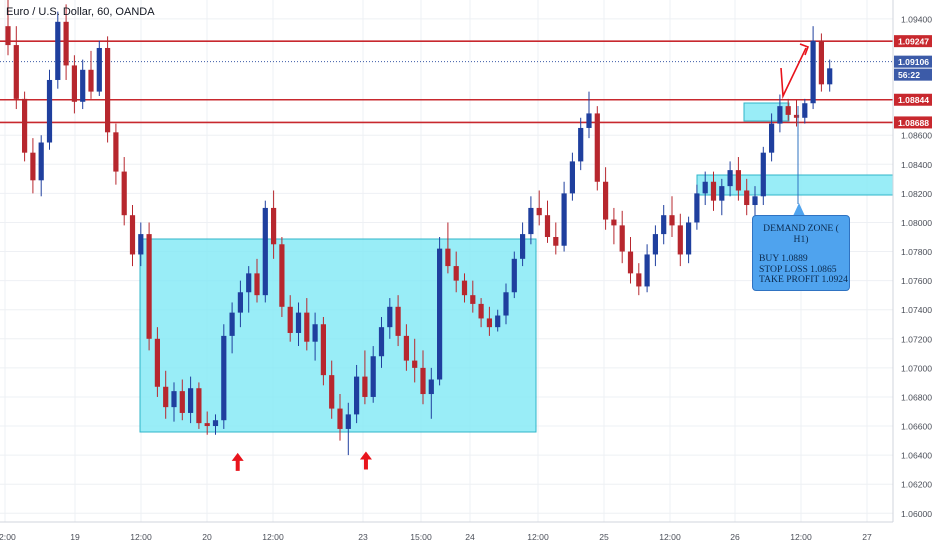  I want to click on time-tick-label: 19, so click(75, 537).